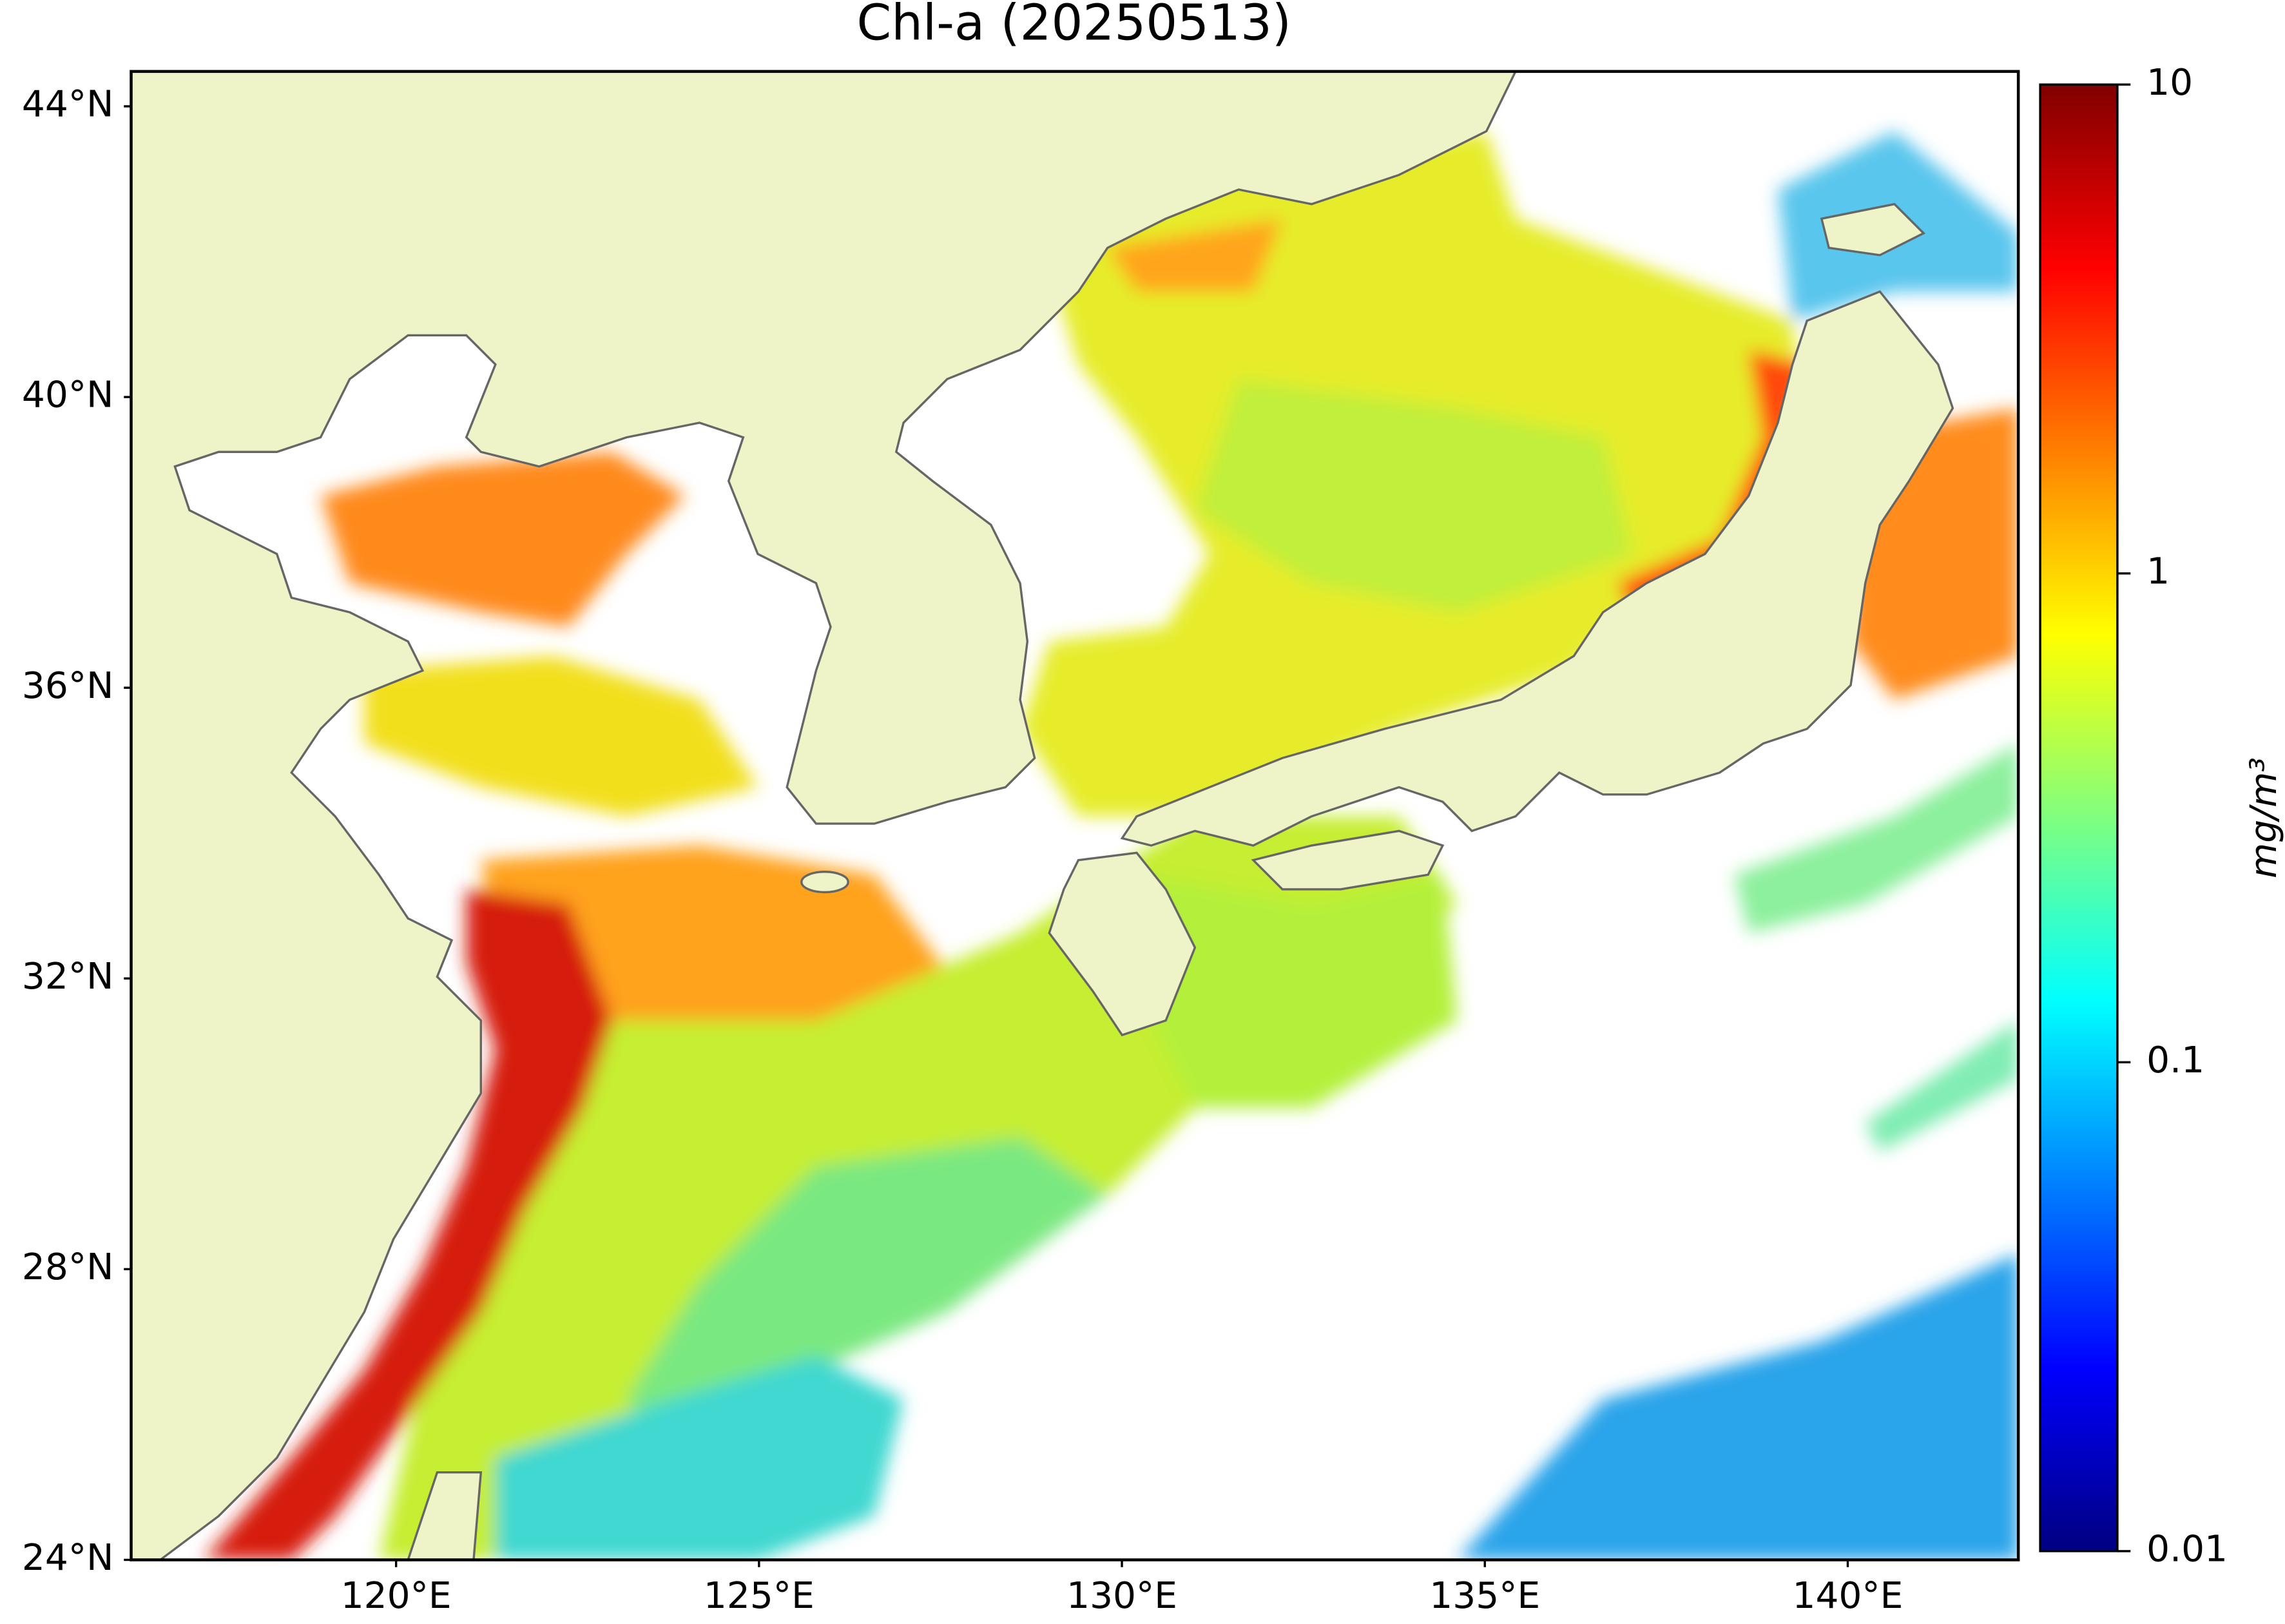 The height and width of the screenshot is (1624, 2285). Describe the element at coordinates (67, 977) in the screenshot. I see `y-tick-label: 32°N` at that location.